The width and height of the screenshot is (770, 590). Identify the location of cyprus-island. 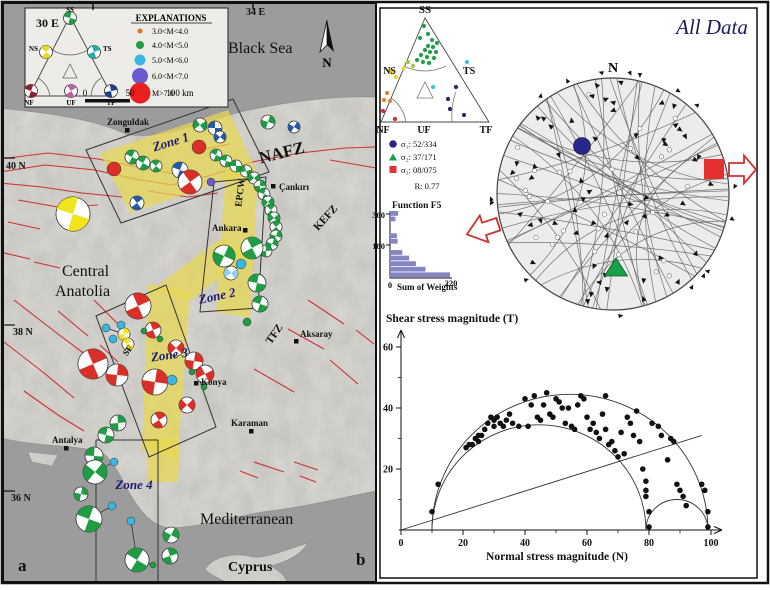
(256, 562).